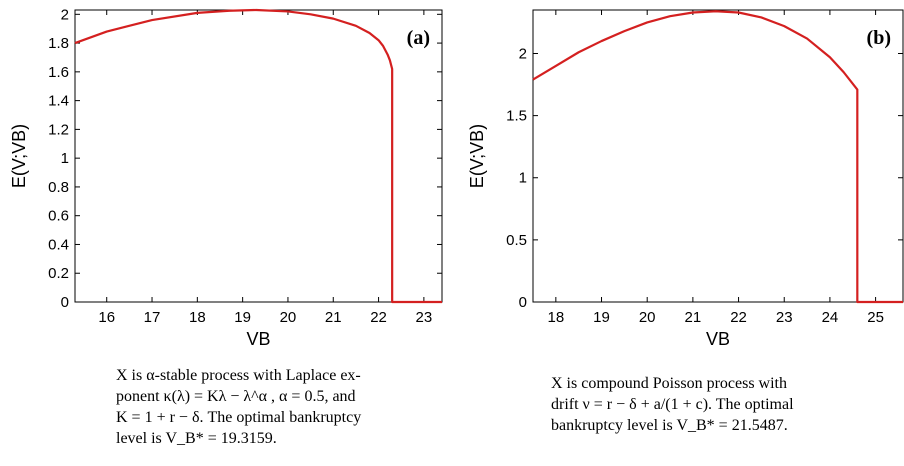 This screenshot has height=466, width=904. I want to click on x-tick-label: 16, so click(106, 317).